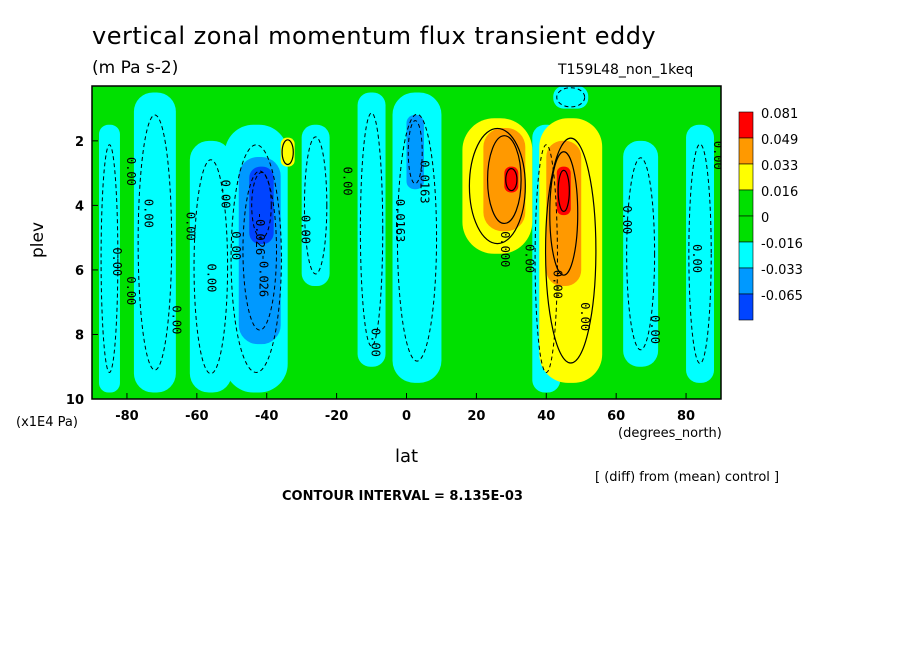  Describe the element at coordinates (406, 416) in the screenshot. I see `x-tick-label: 0` at that location.